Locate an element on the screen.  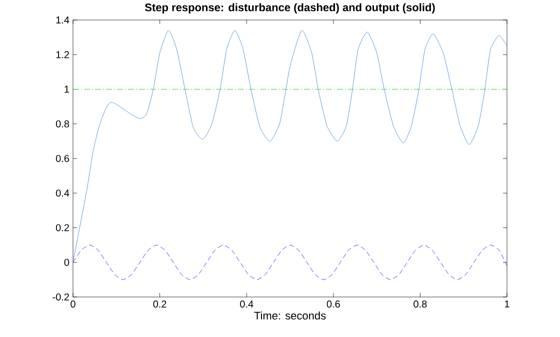
x-tick-label: 0.4 is located at coordinates (247, 304).